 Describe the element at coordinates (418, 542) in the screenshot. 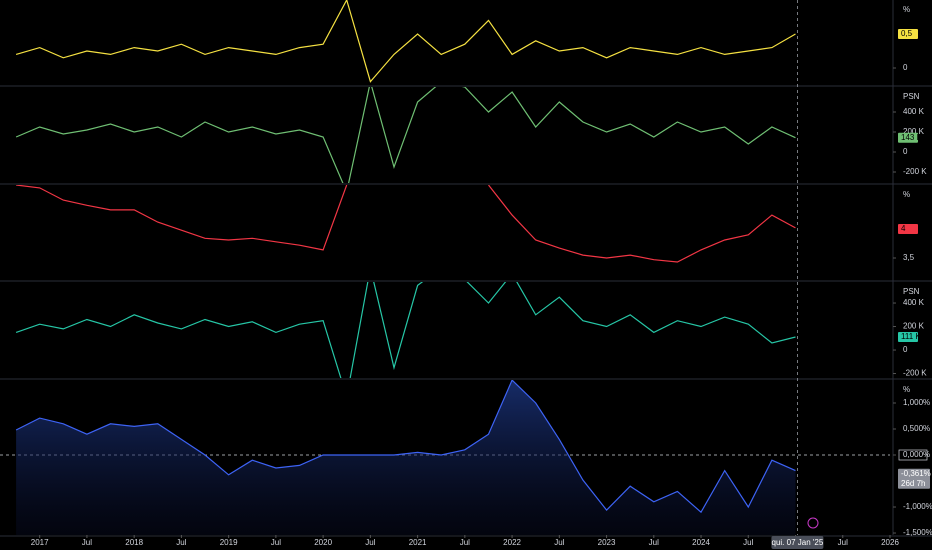

I see `x-tick-label: 2021` at that location.